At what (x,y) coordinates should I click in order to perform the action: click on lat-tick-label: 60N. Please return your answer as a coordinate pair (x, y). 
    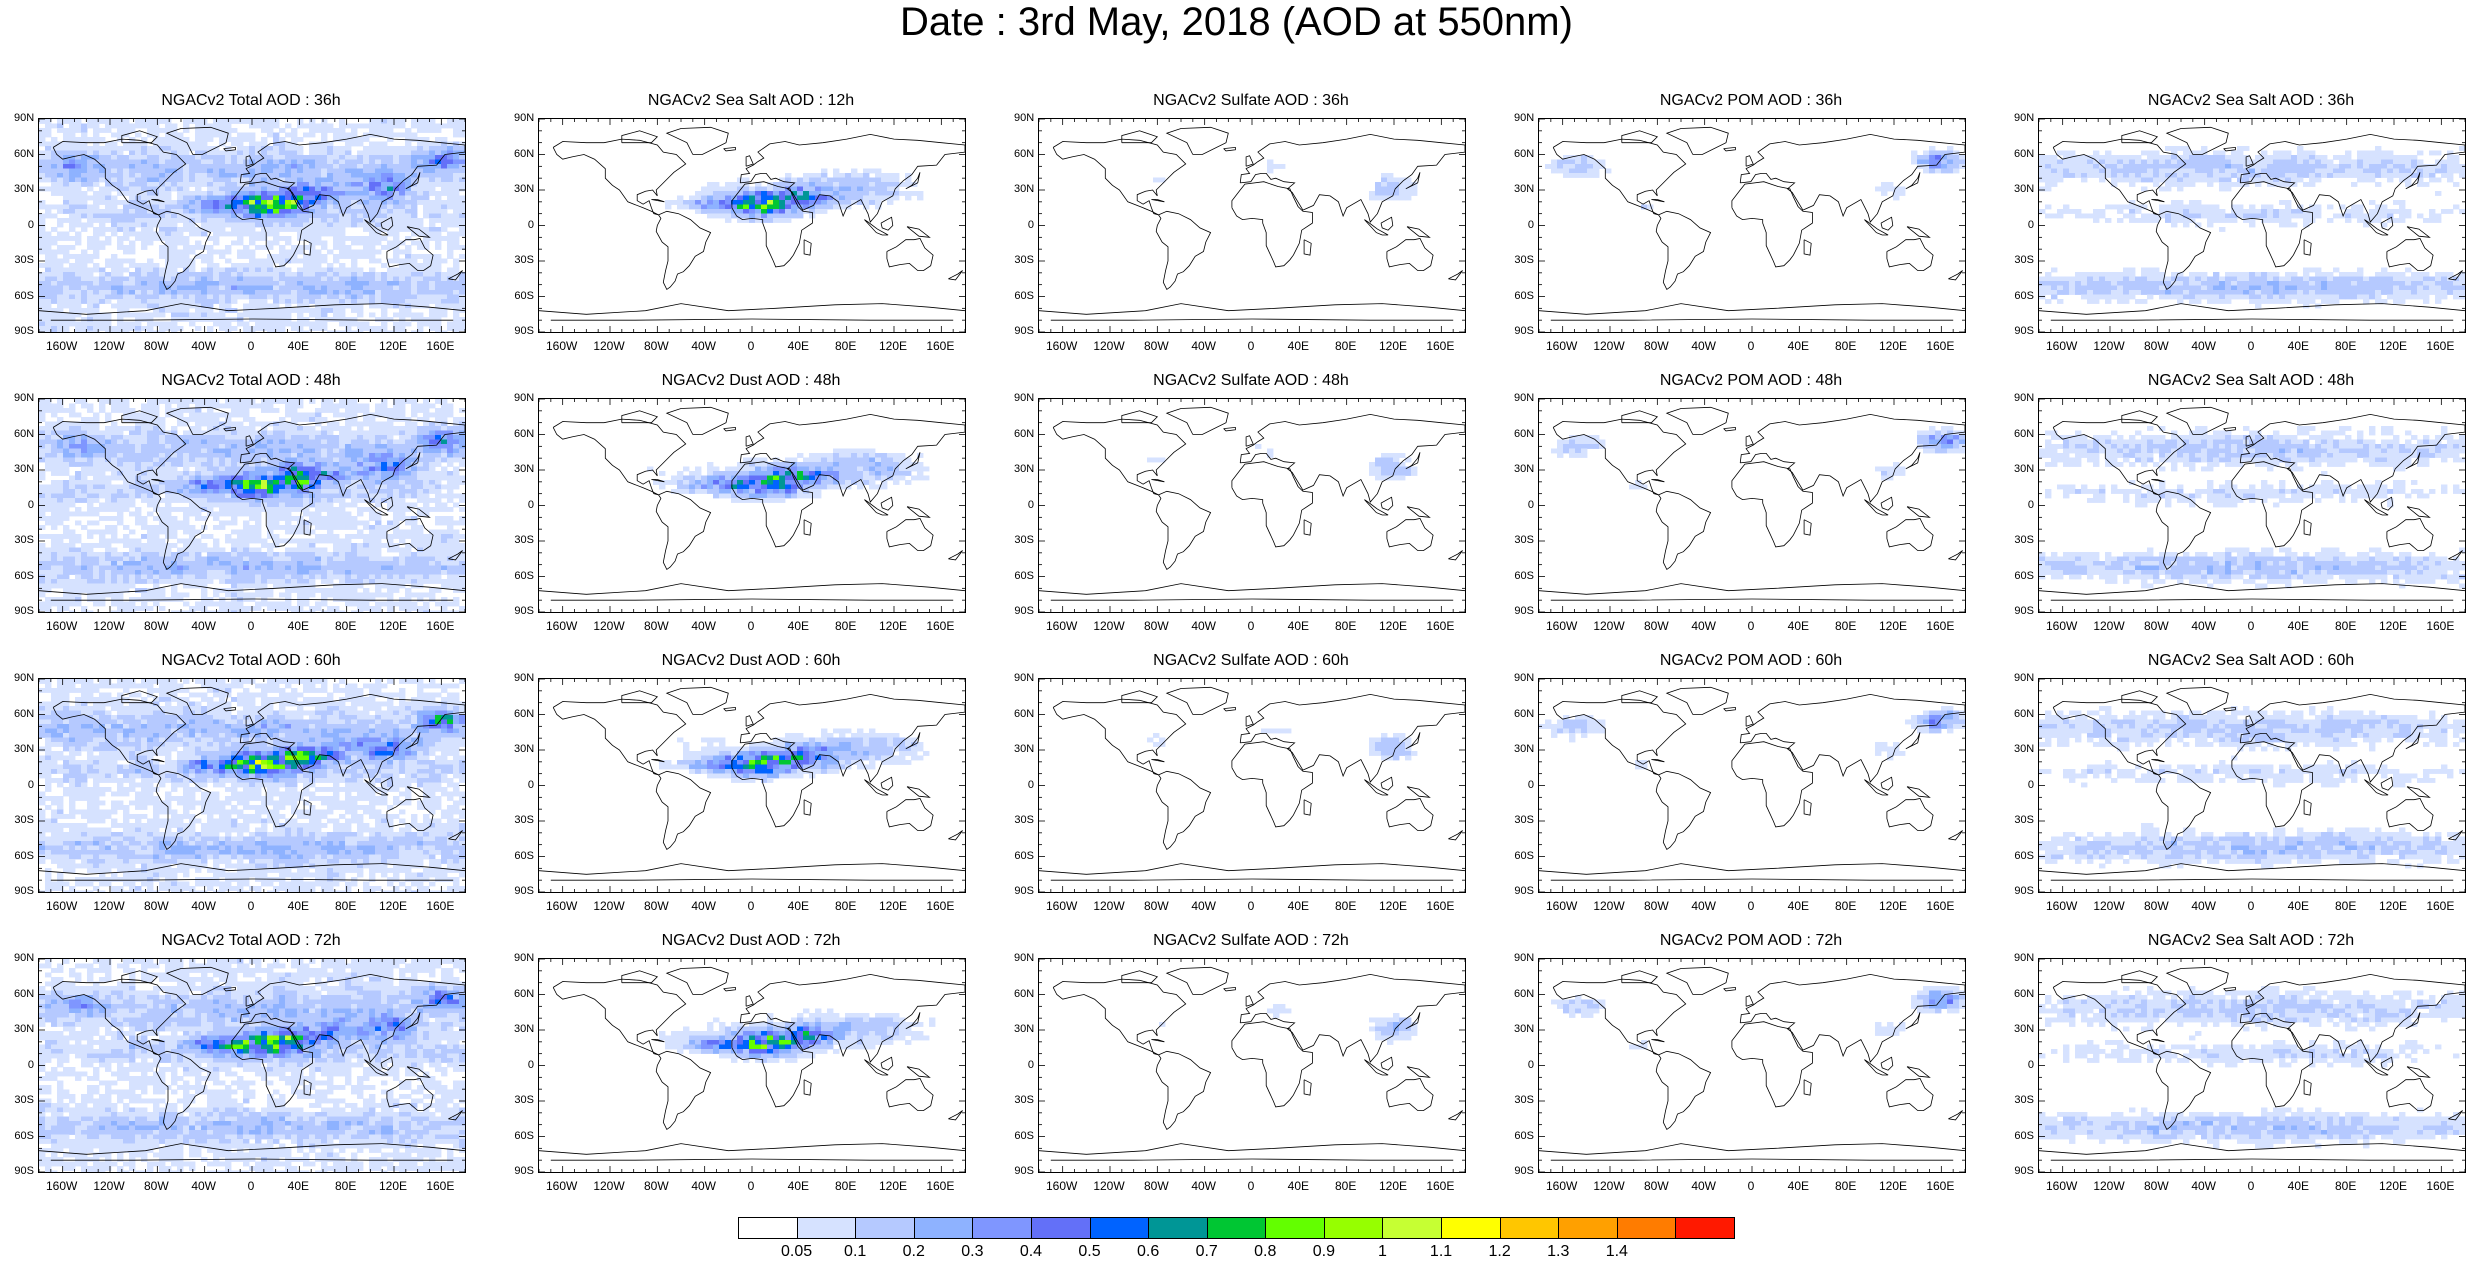
    Looking at the image, I should click on (1024, 714).